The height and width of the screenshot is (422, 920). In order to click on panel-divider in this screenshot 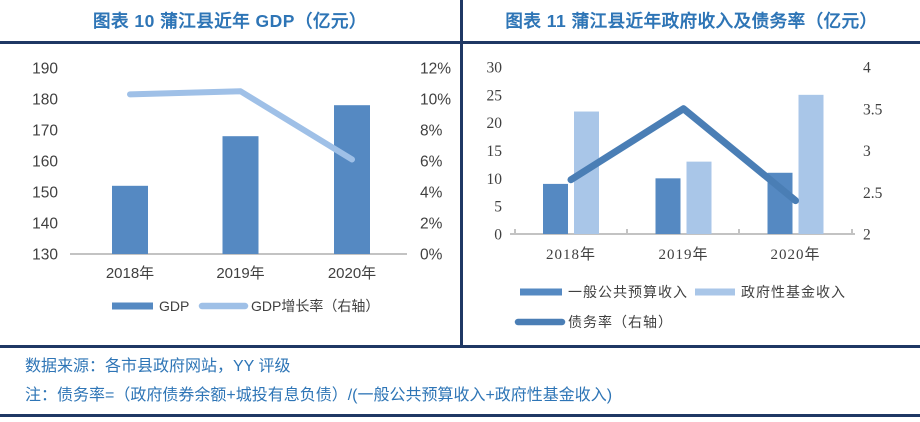, I will do `click(461, 172)`.